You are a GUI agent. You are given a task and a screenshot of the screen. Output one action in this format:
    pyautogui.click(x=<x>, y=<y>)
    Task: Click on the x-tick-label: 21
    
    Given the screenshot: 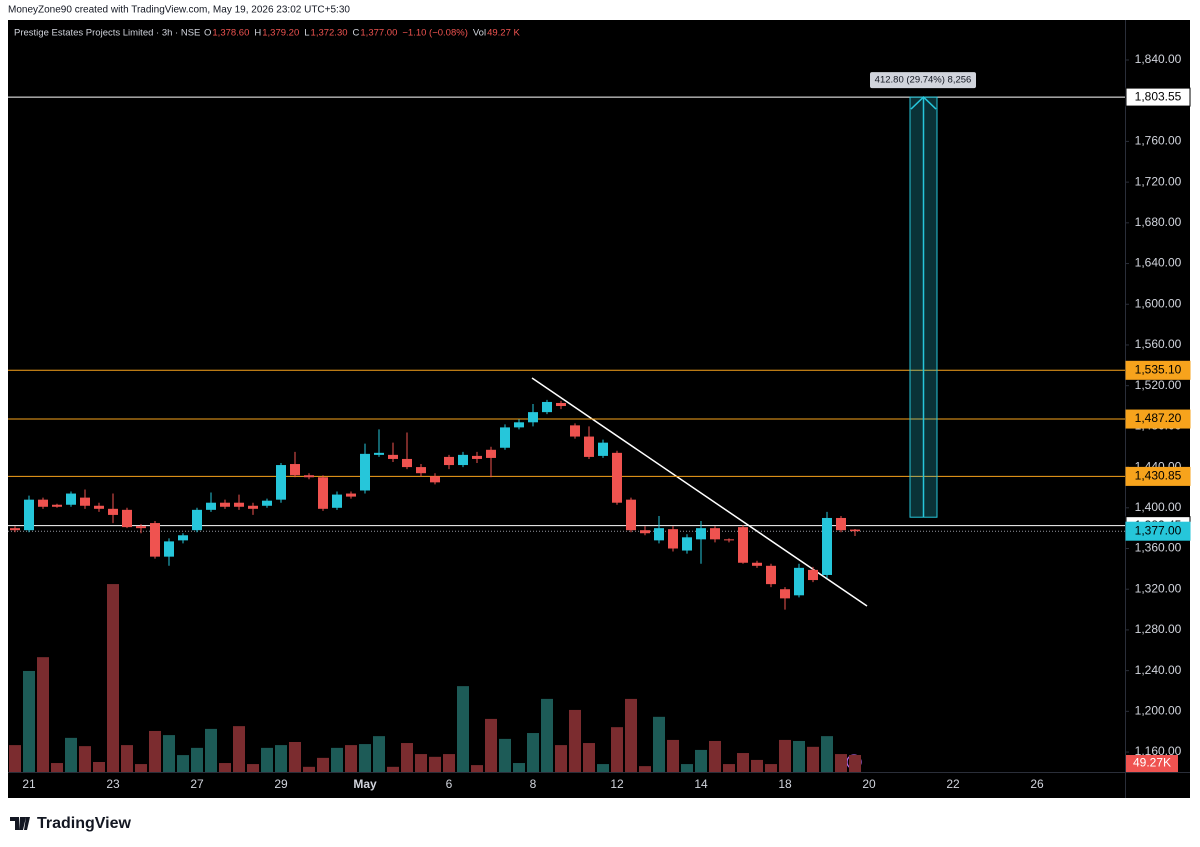 What is the action you would take?
    pyautogui.click(x=29, y=784)
    